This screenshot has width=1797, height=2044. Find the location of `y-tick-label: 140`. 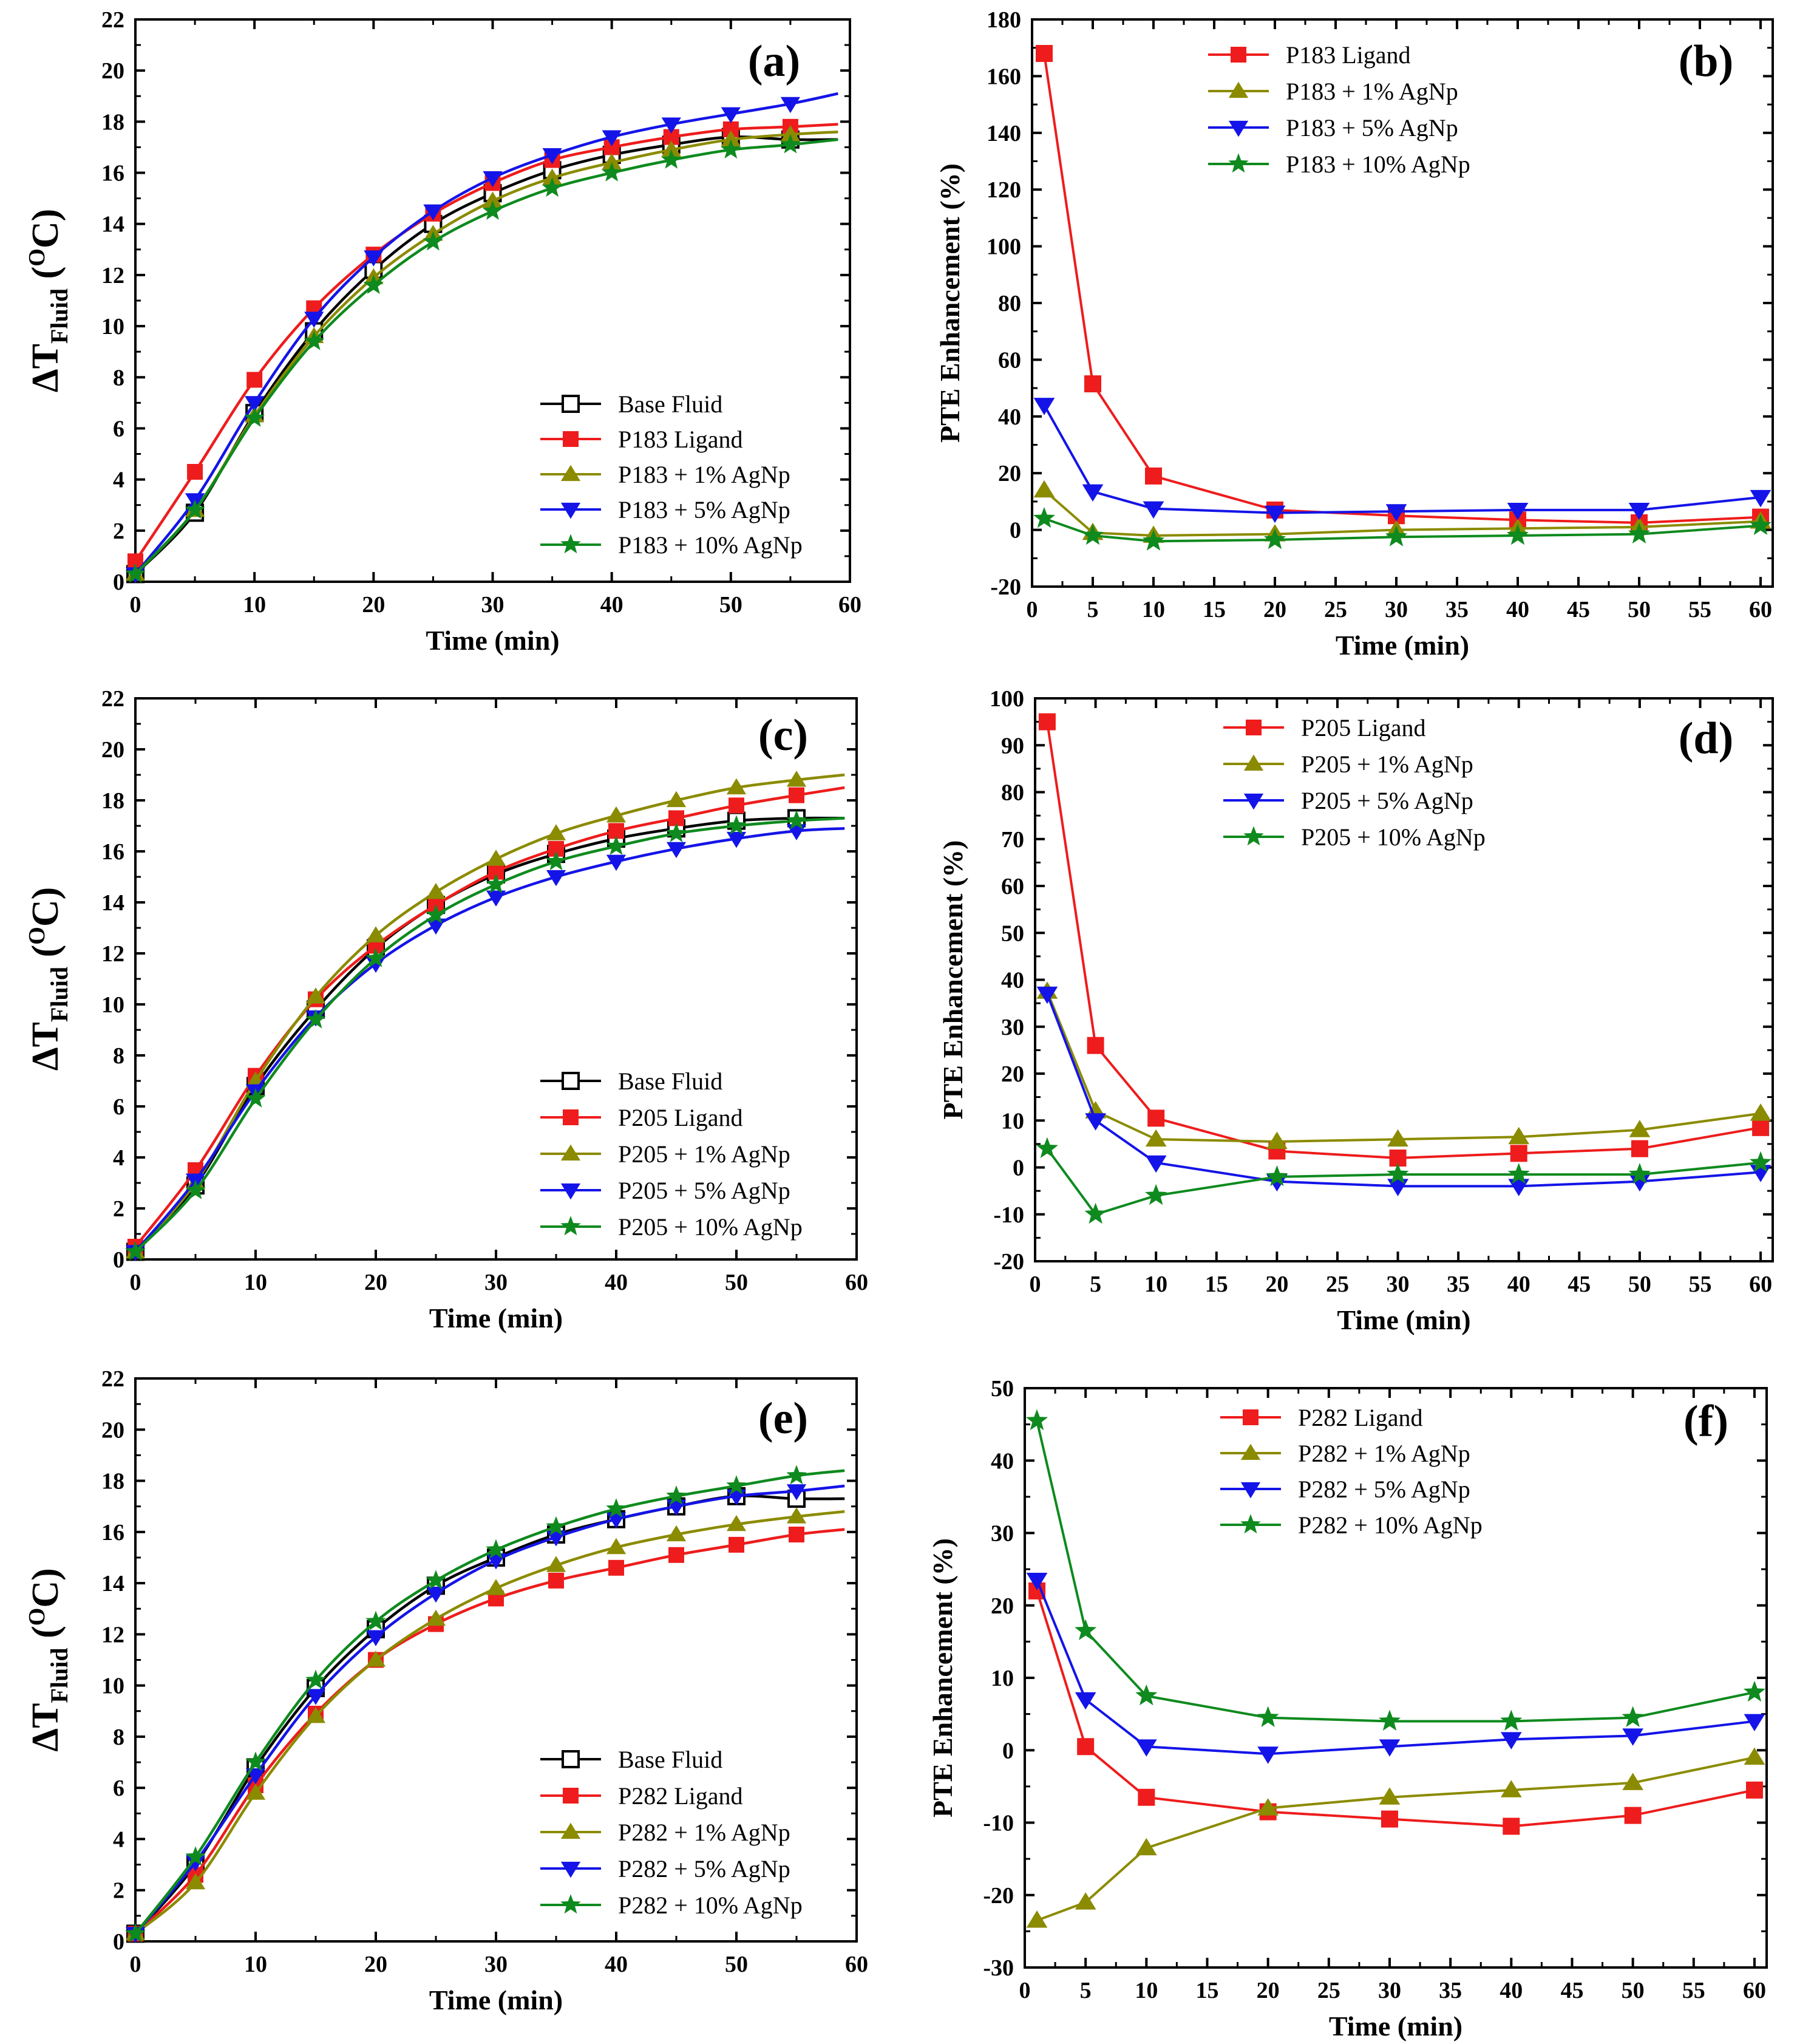

y-tick-label: 140 is located at coordinates (1004, 133).